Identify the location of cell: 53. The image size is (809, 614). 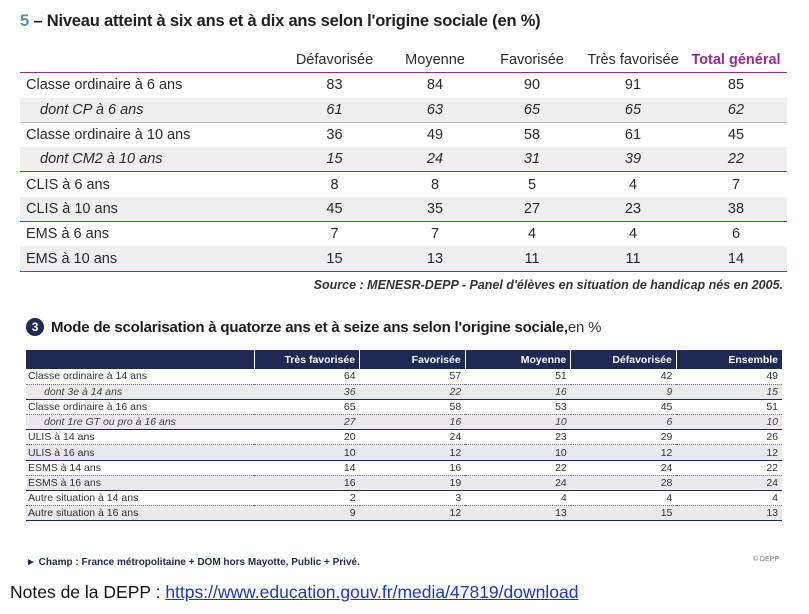
(518, 407).